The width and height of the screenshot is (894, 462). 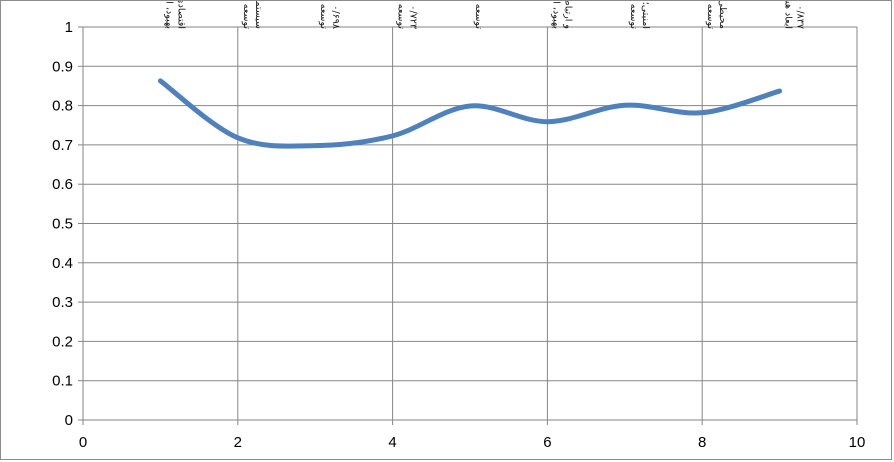 I want to click on y-tick-label: 0.4, so click(x=62, y=263).